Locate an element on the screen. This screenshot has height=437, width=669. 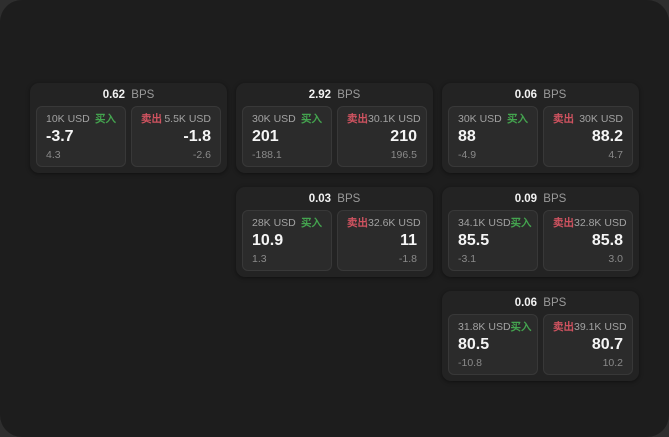
buy-sell-panels: 28K USD 买入 10.9 1.3 卖出 32.6K USD 11 -1.8 is located at coordinates (334, 240).